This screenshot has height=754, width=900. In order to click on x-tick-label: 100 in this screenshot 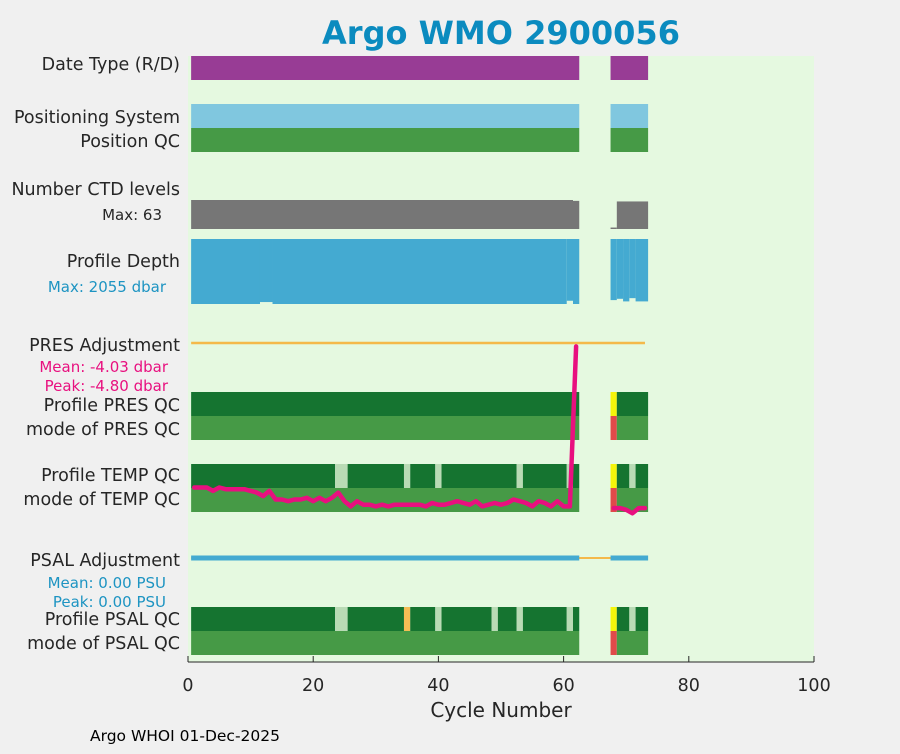, I will do `click(813, 686)`.